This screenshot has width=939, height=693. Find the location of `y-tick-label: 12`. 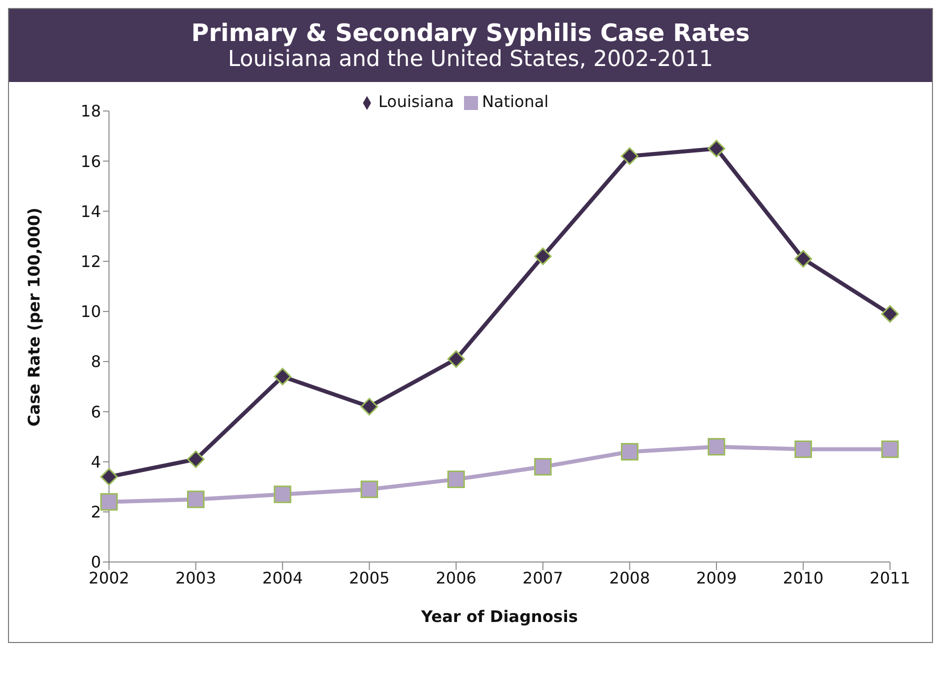

y-tick-label: 12 is located at coordinates (90, 262).